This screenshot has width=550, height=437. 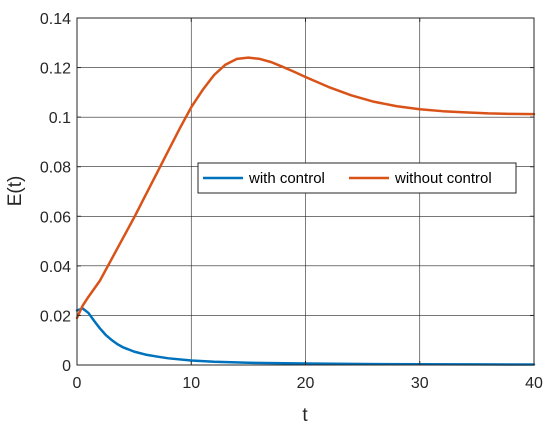 I want to click on legend-label-without-control: without control, so click(x=443, y=178).